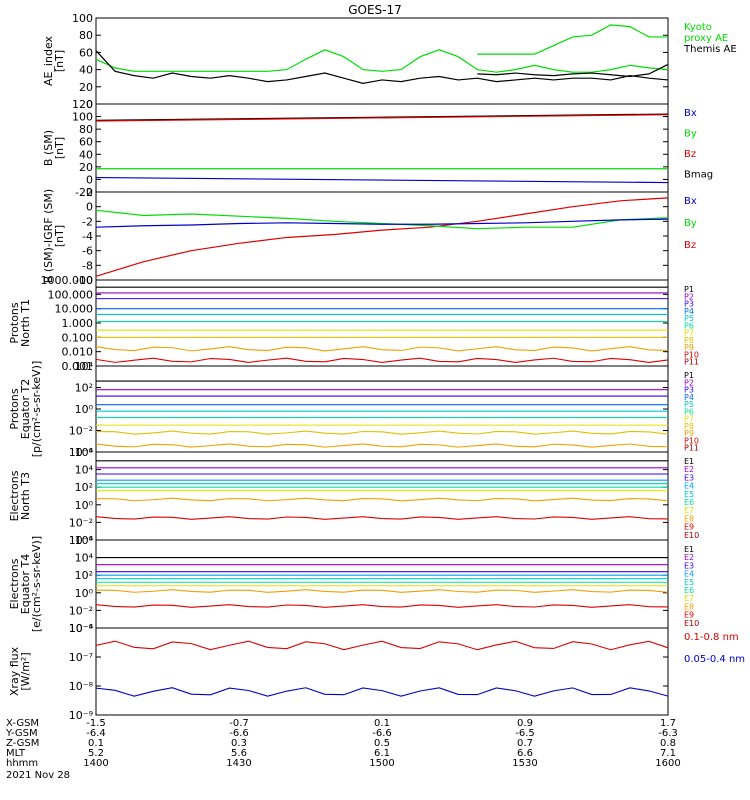 This screenshot has width=750, height=800. I want to click on y-tick-label: 10⁻⁹, so click(81, 715).